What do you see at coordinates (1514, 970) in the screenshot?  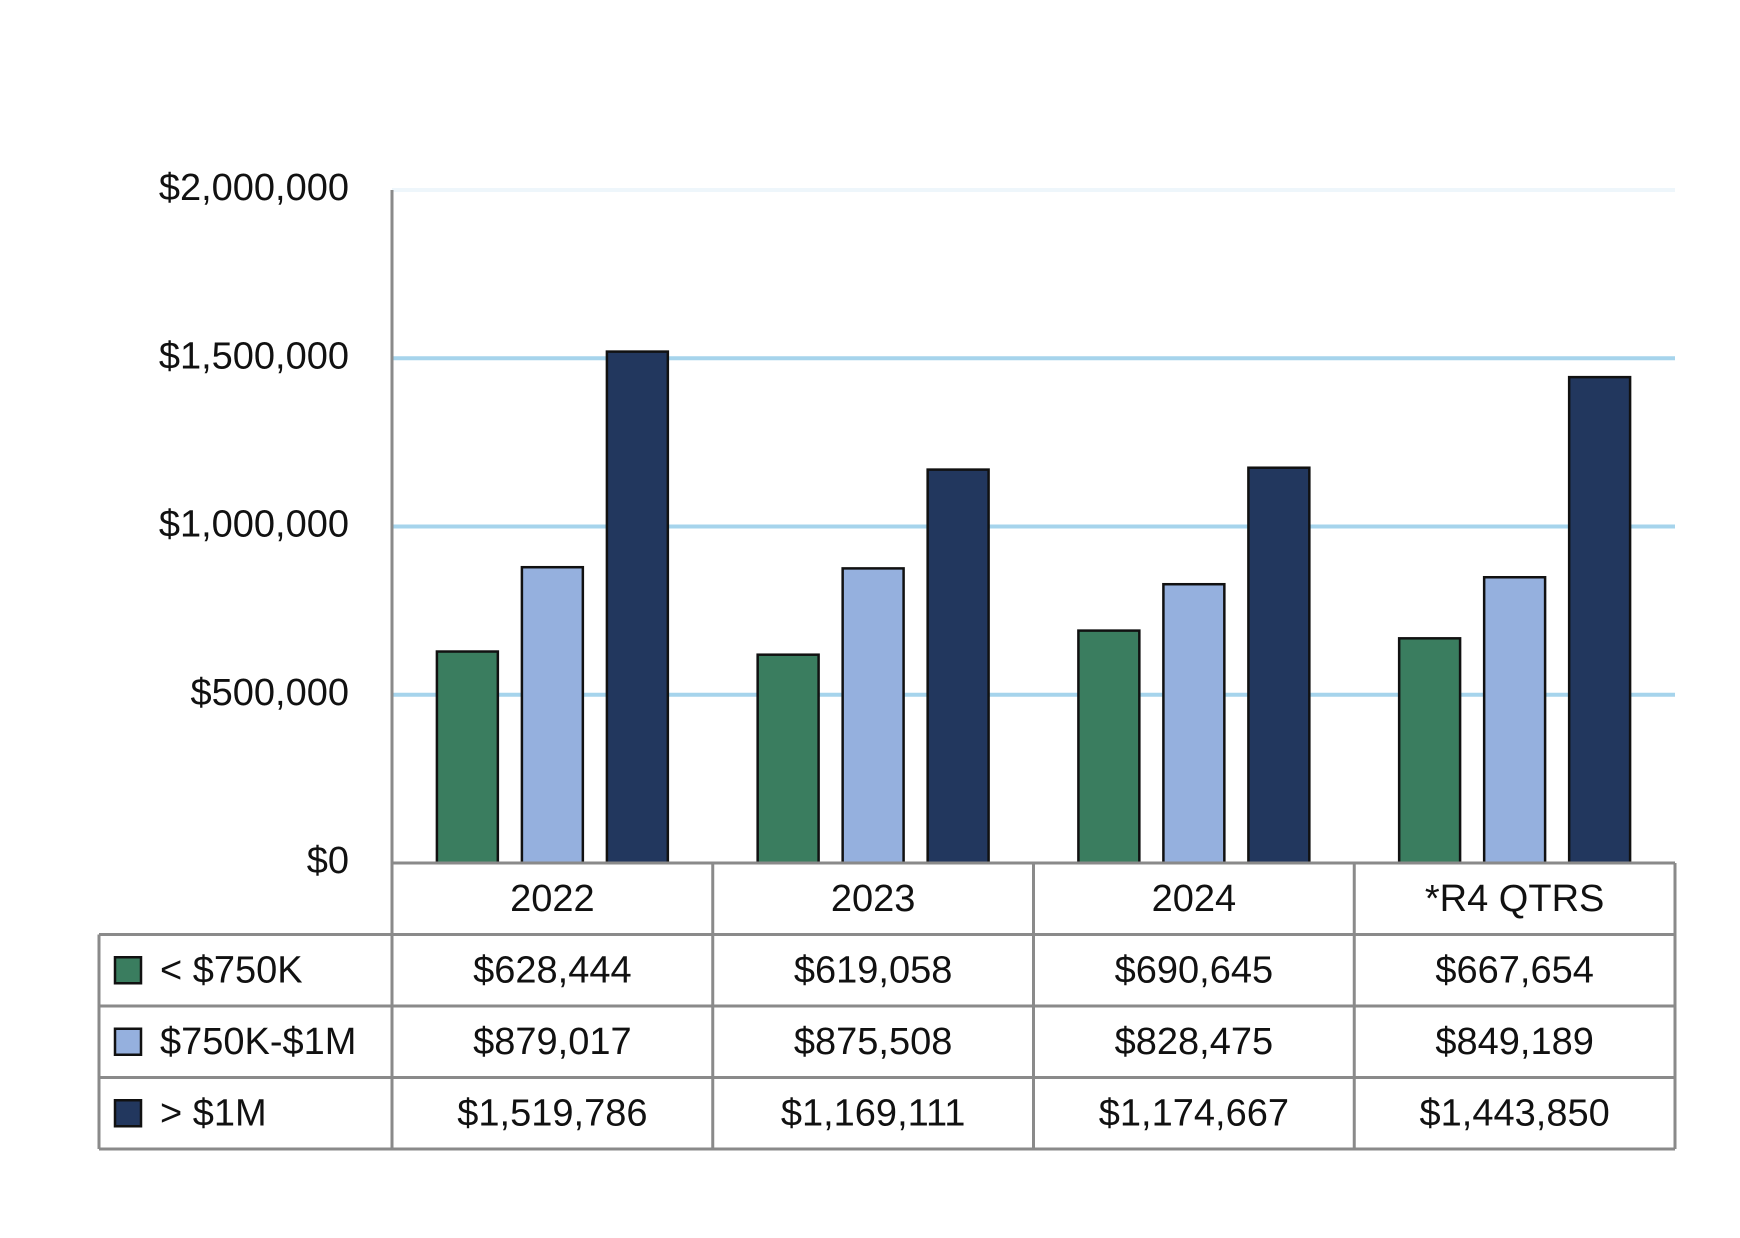 I see `table-value: $667,654` at bounding box center [1514, 970].